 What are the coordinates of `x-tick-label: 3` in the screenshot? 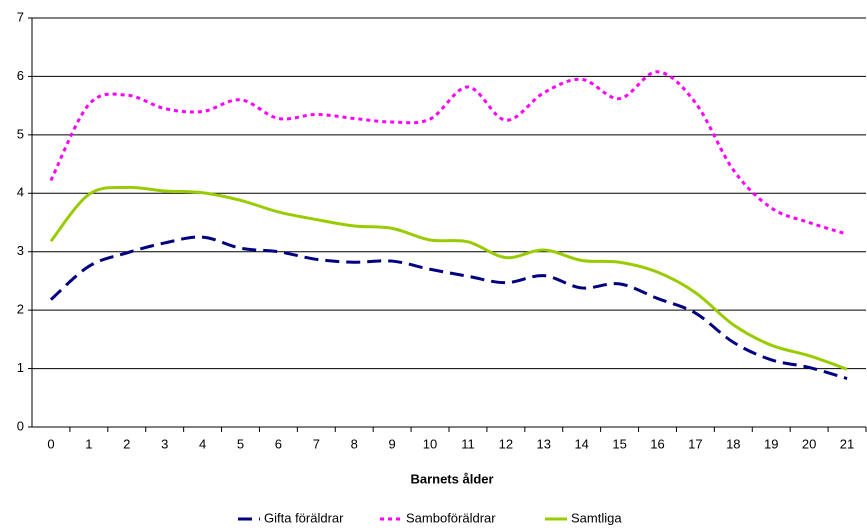 It's located at (164, 443).